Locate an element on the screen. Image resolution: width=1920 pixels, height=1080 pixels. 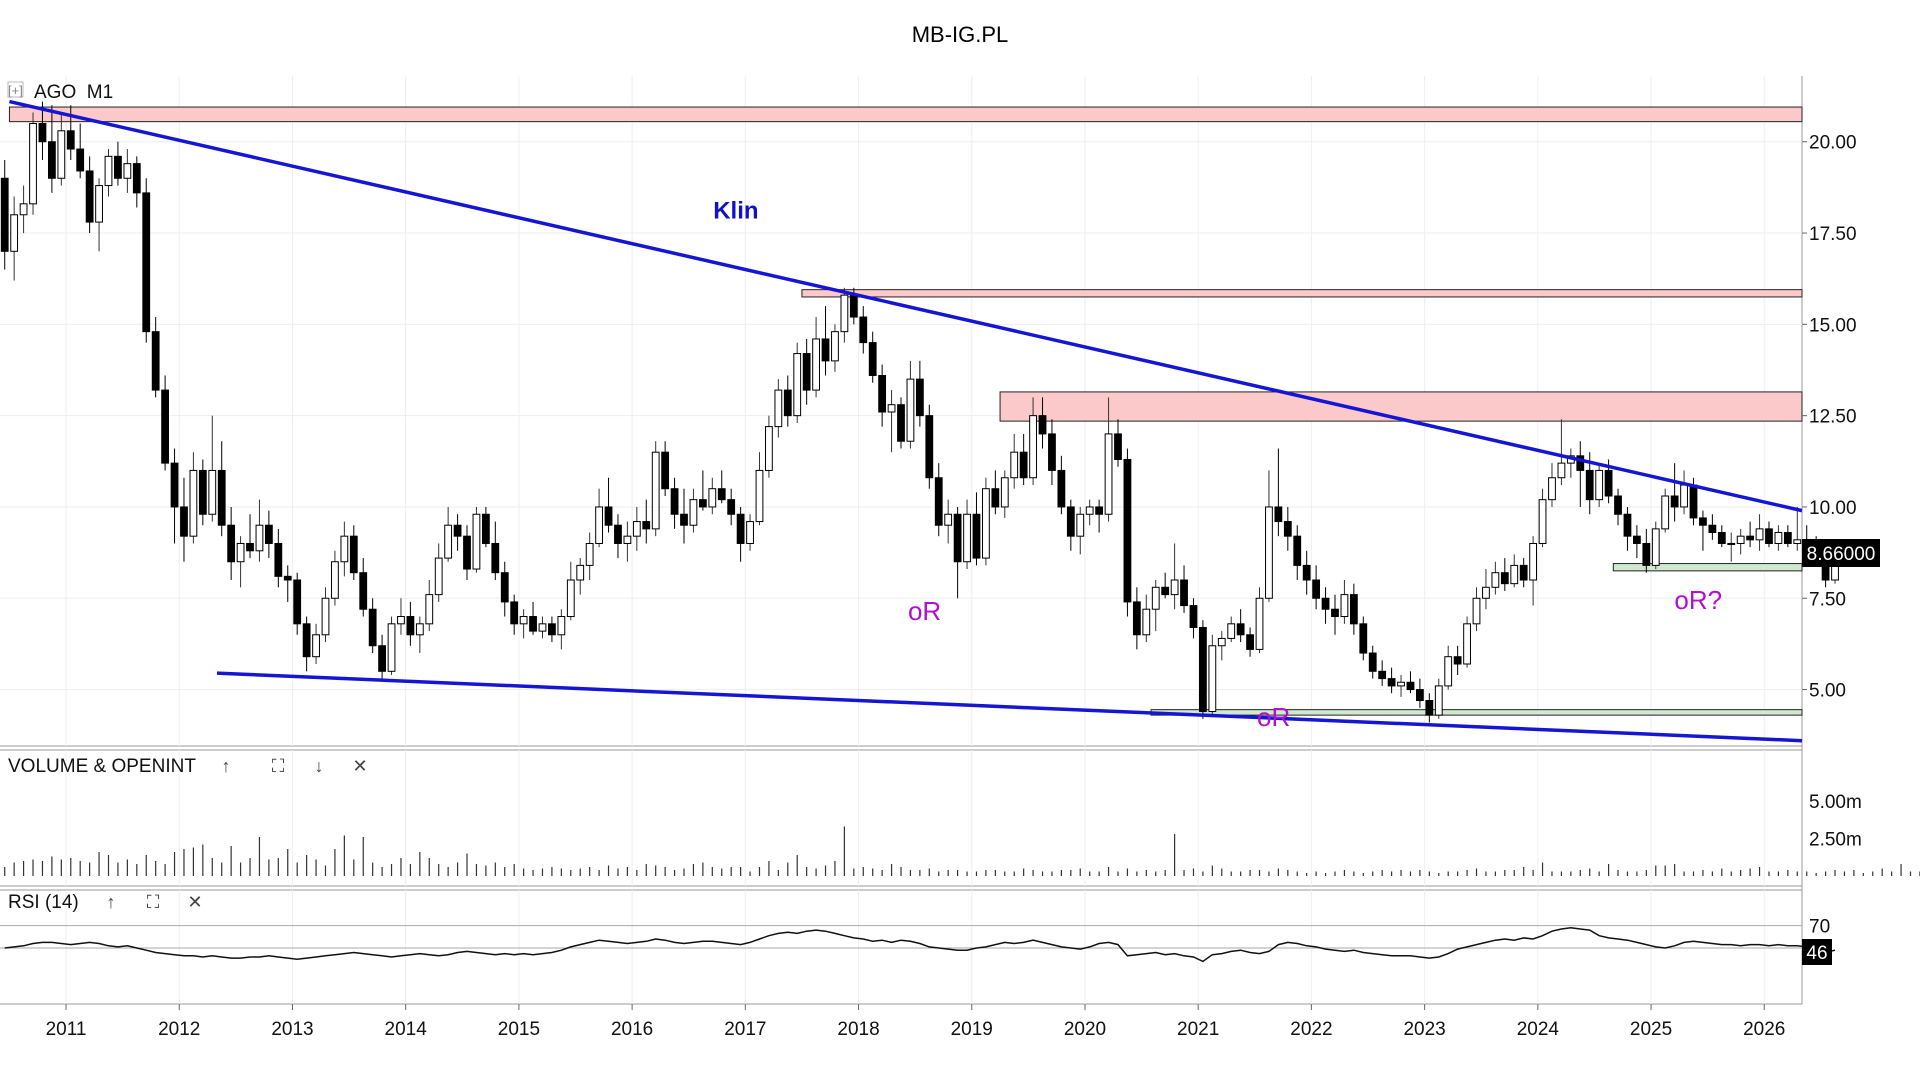
rsi-grid is located at coordinates (901, 947).